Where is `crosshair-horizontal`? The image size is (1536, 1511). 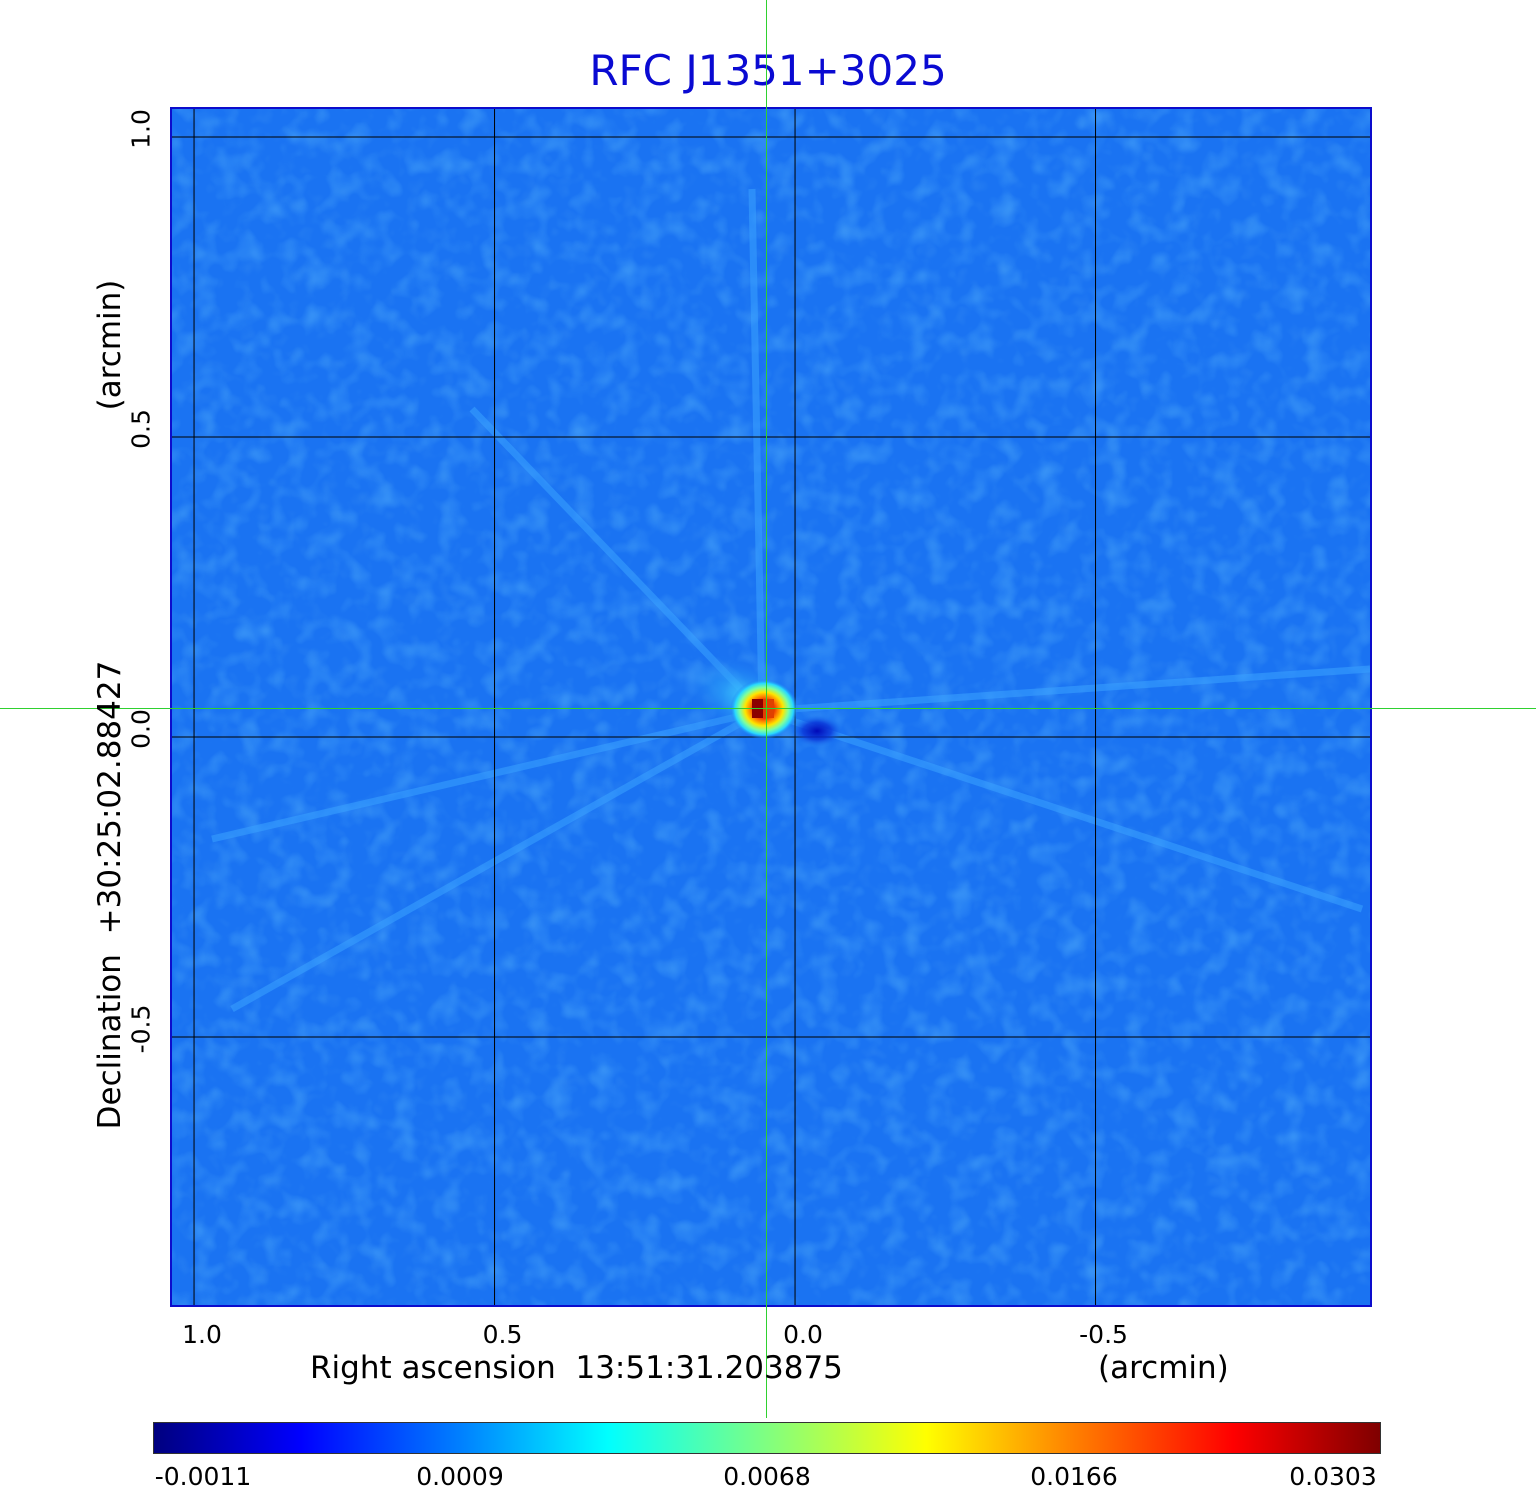 crosshair-horizontal is located at coordinates (768, 708).